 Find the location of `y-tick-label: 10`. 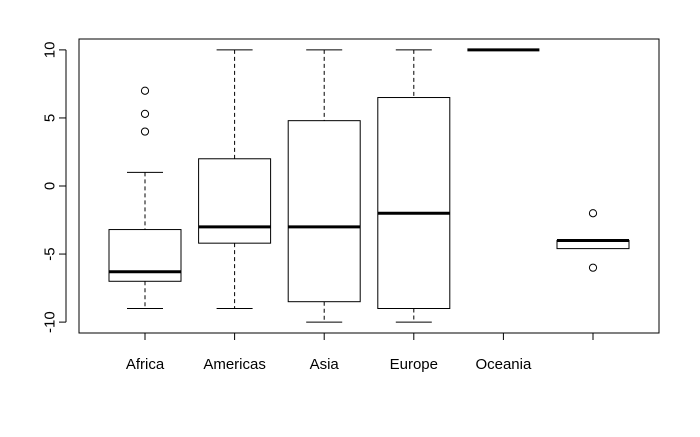

y-tick-label: 10 is located at coordinates (50, 50).